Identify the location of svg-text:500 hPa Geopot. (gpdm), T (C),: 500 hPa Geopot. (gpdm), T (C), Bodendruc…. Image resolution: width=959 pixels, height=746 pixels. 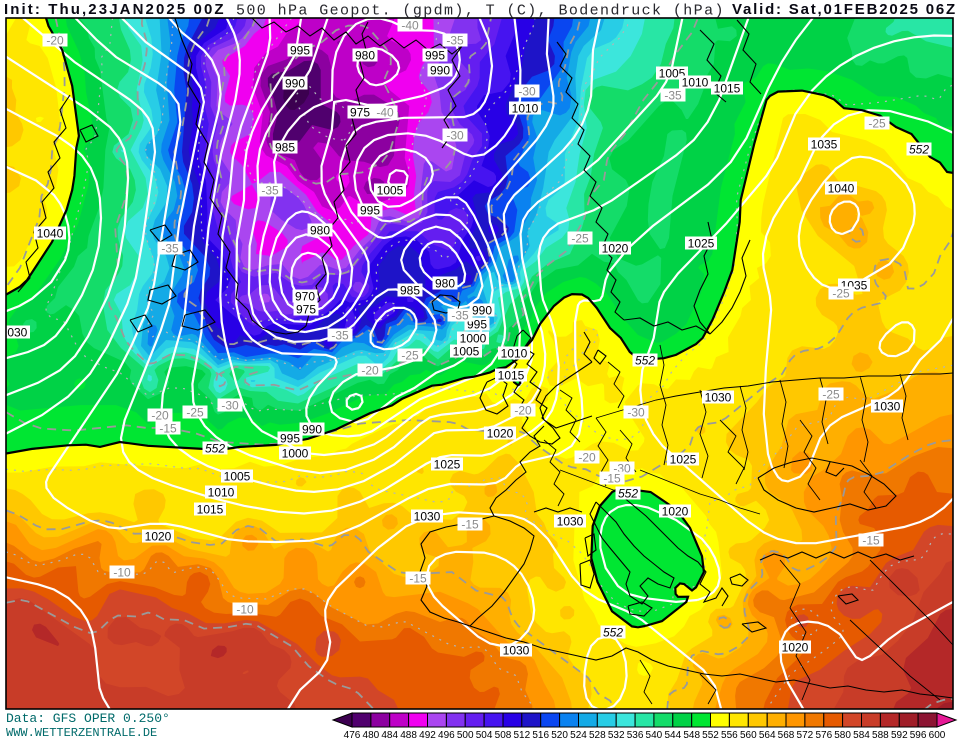
(480, 11).